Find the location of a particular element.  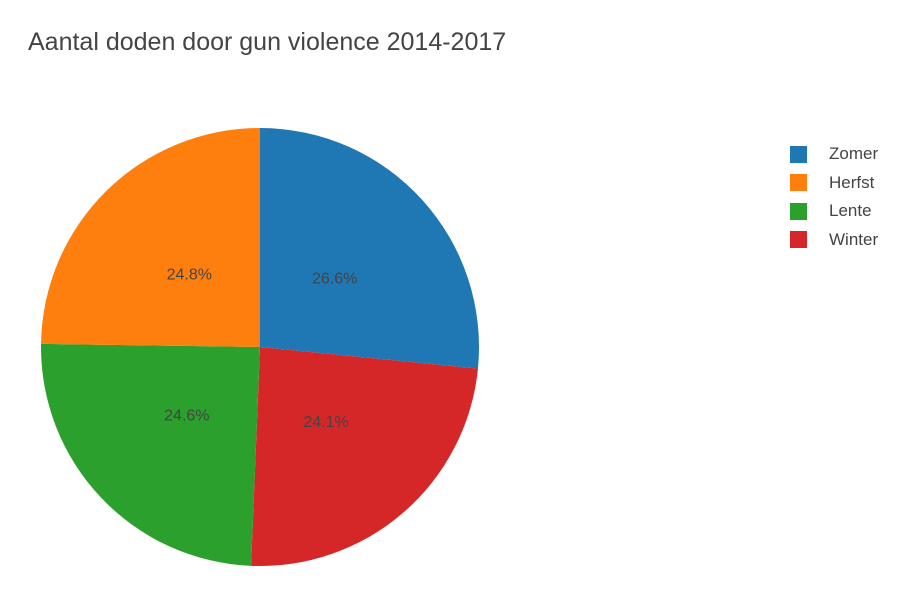

pie-slice-zomer is located at coordinates (370, 248).